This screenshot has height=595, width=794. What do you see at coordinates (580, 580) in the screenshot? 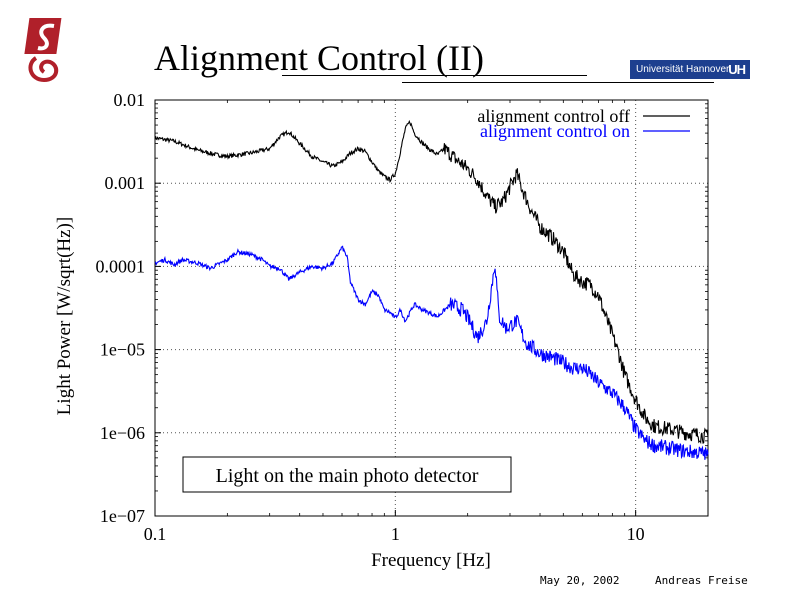
I see `footer-date: May 20, 2002` at bounding box center [580, 580].